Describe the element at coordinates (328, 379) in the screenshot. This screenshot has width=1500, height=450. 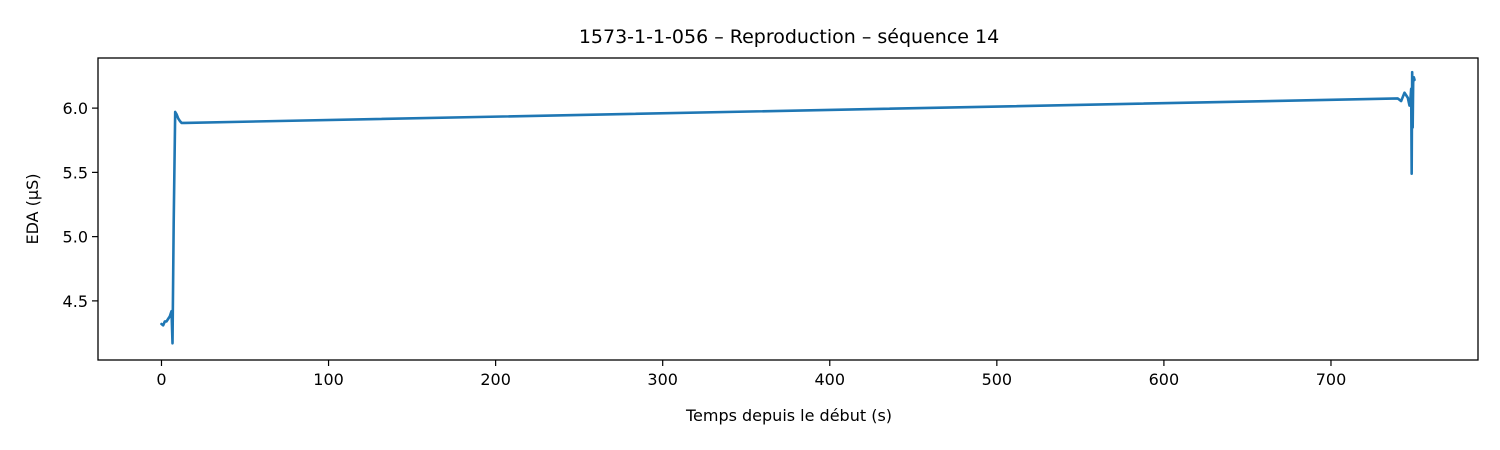
I see `x-tick-label: 100` at that location.